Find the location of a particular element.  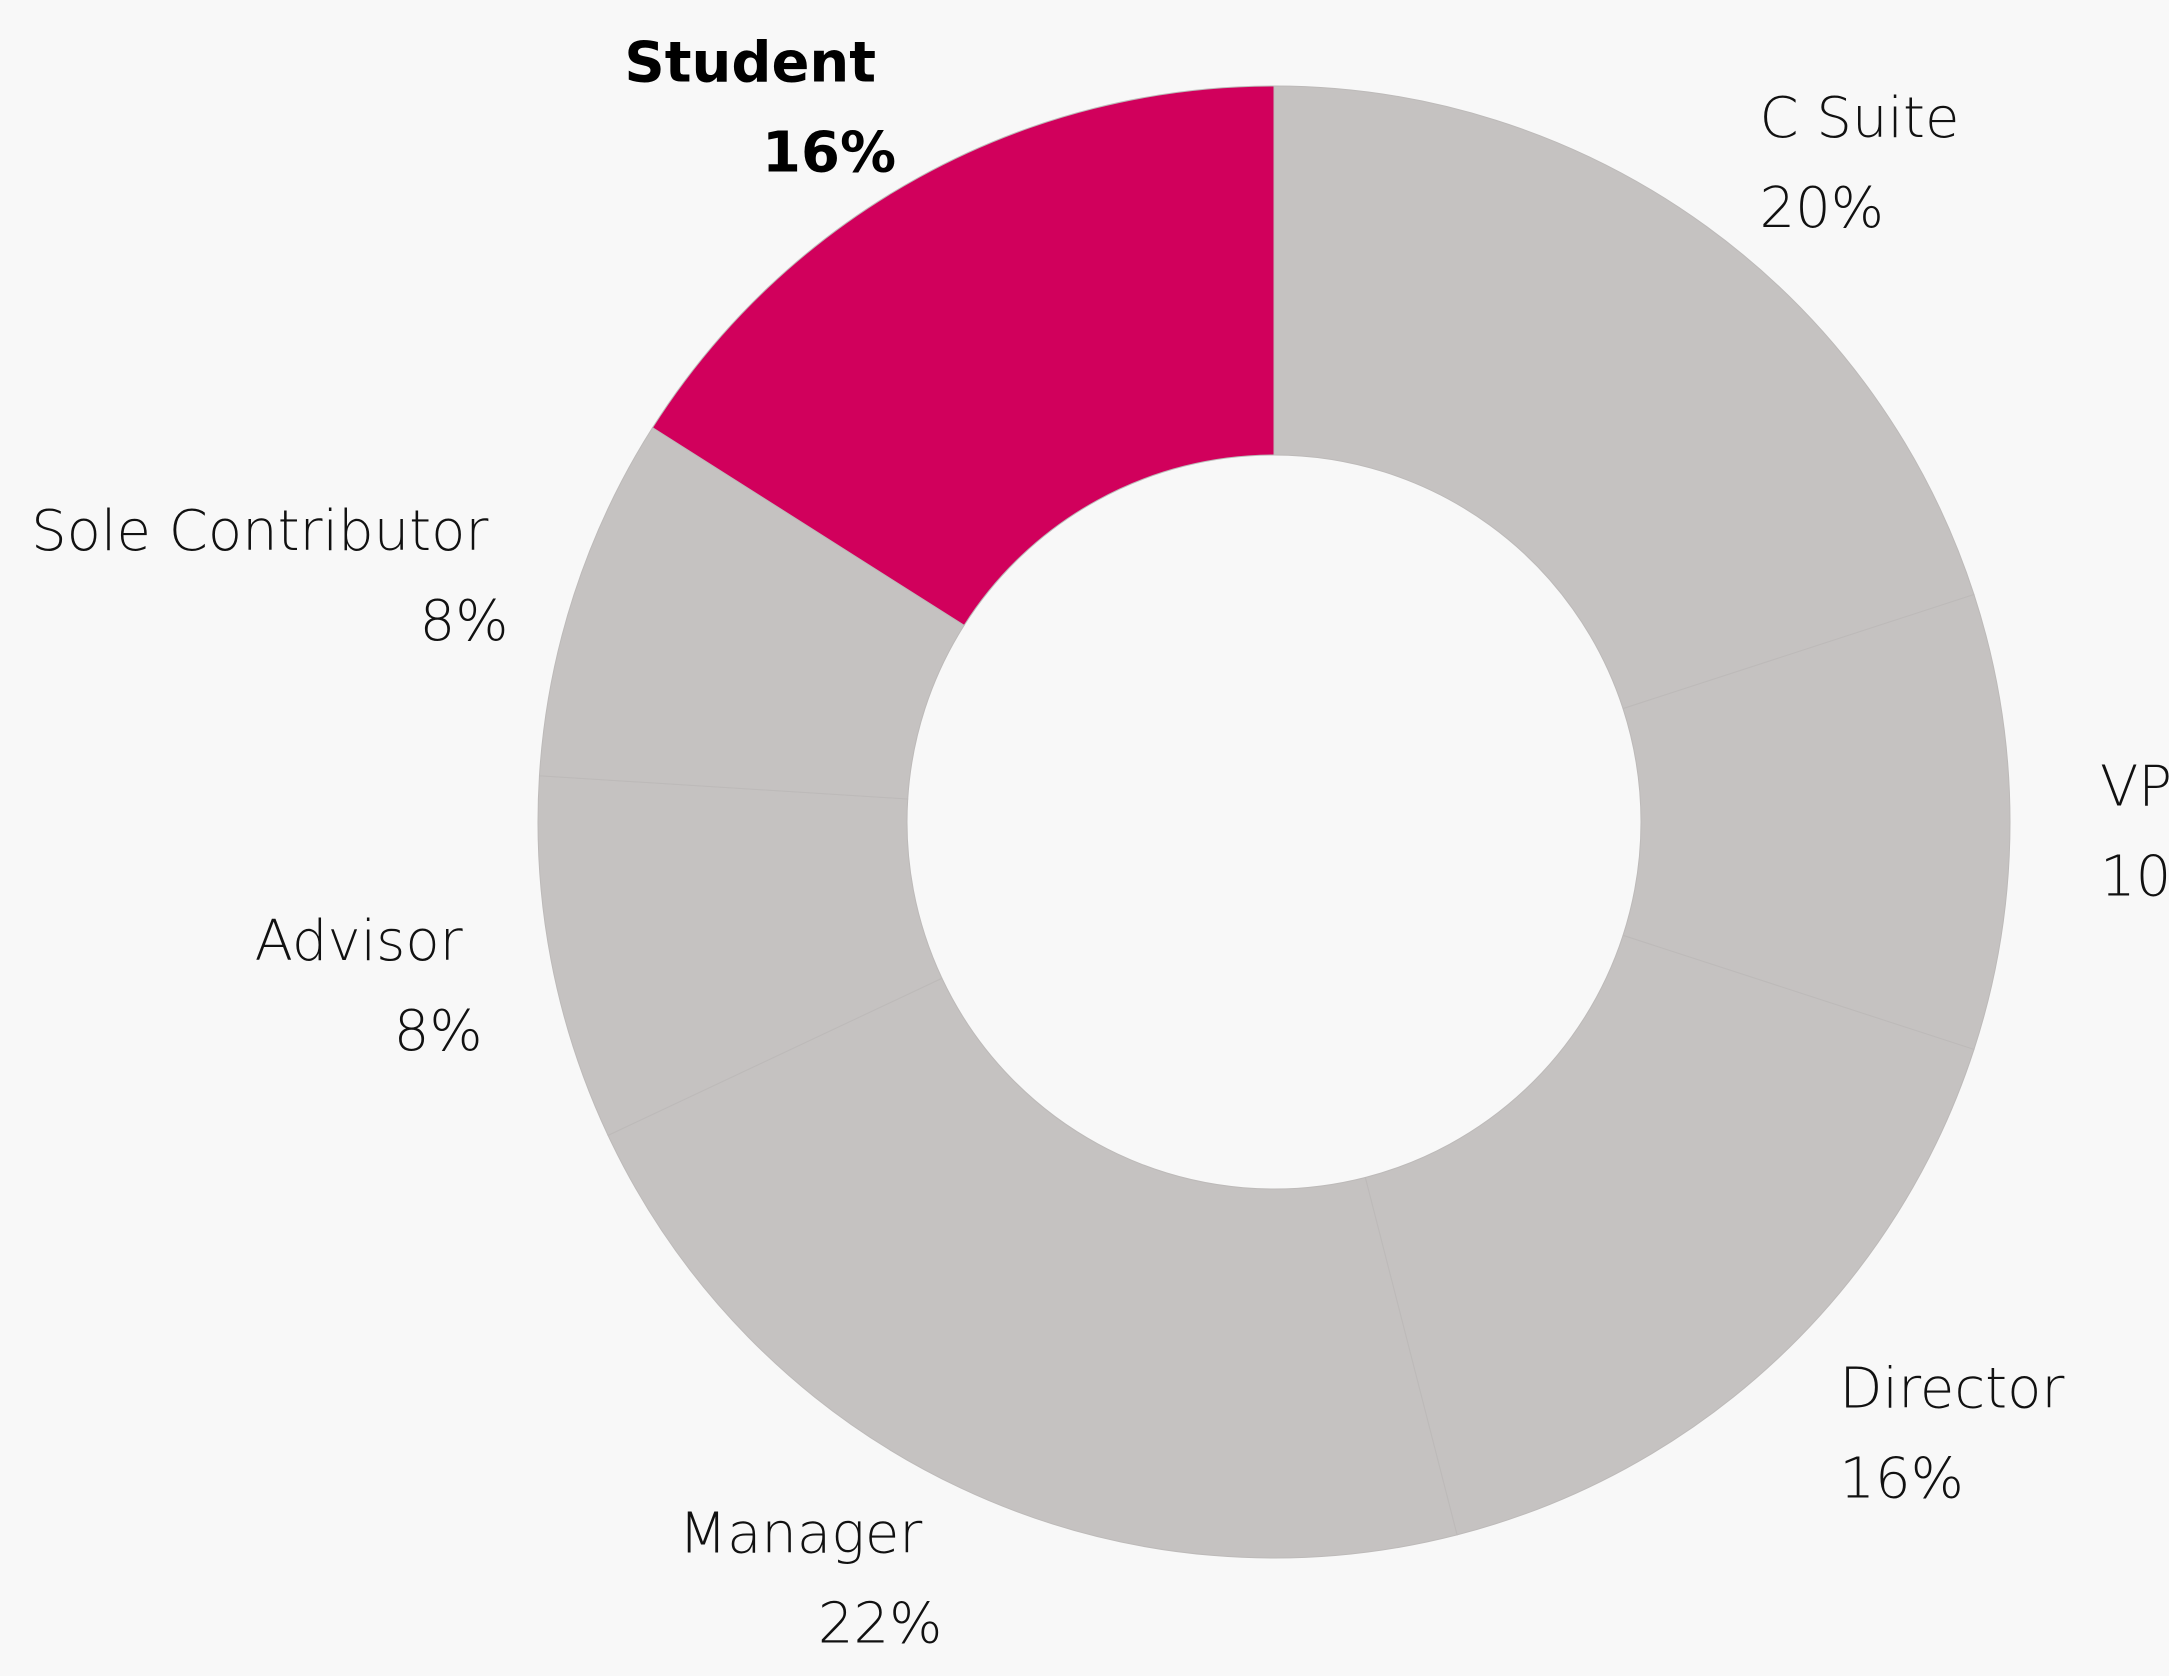

slice-value-label: 20% is located at coordinates (1822, 208).